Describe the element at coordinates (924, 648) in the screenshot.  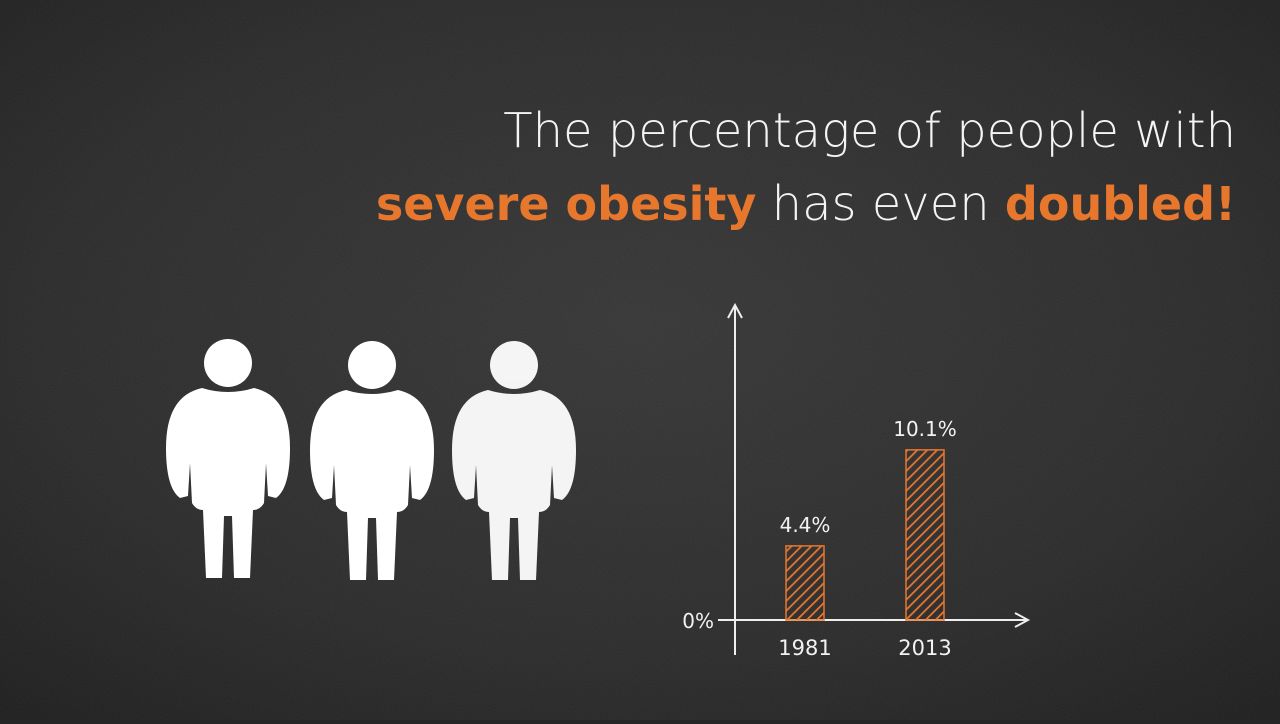
I see `x-tick-label: 2013` at that location.